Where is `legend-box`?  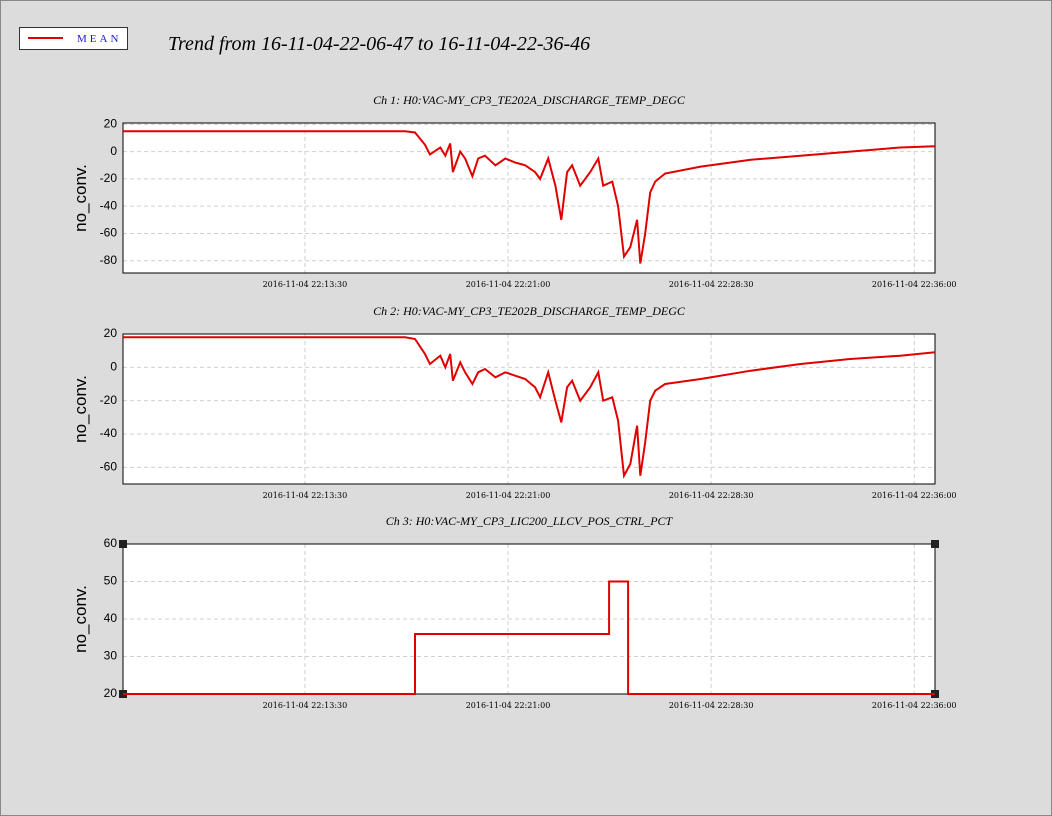 legend-box is located at coordinates (73, 38).